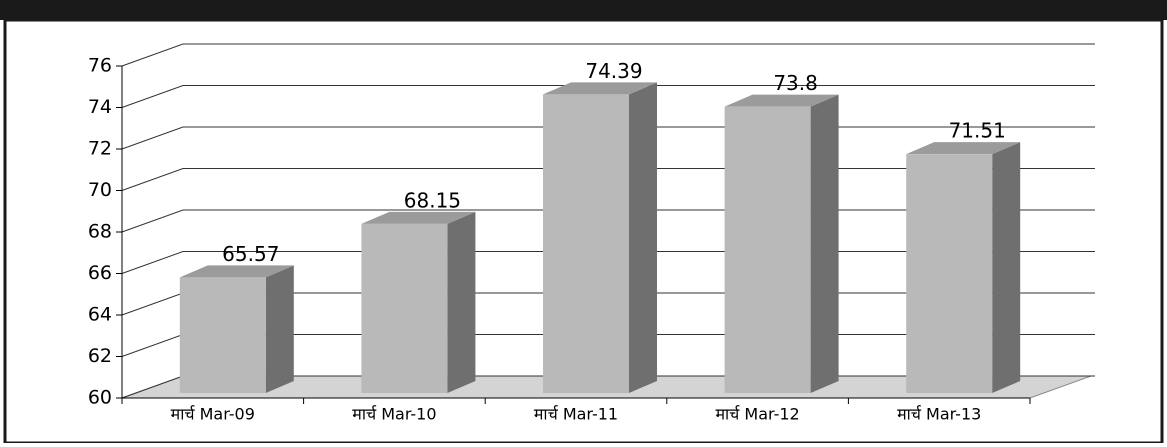 This screenshot has width=1167, height=447. What do you see at coordinates (100, 356) in the screenshot?
I see `y-tick-label: 62` at bounding box center [100, 356].